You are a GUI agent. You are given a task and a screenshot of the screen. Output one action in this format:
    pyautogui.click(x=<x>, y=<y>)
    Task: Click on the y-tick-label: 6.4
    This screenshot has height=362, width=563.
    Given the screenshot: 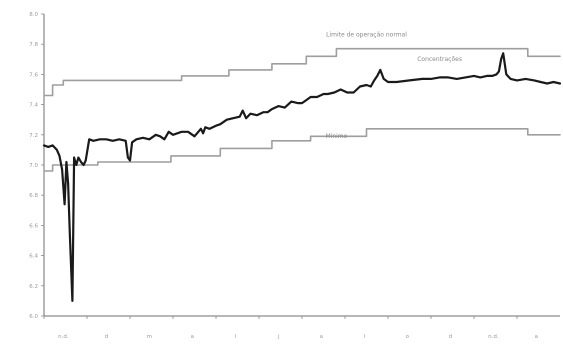 What is the action you would take?
    pyautogui.click(x=33, y=257)
    